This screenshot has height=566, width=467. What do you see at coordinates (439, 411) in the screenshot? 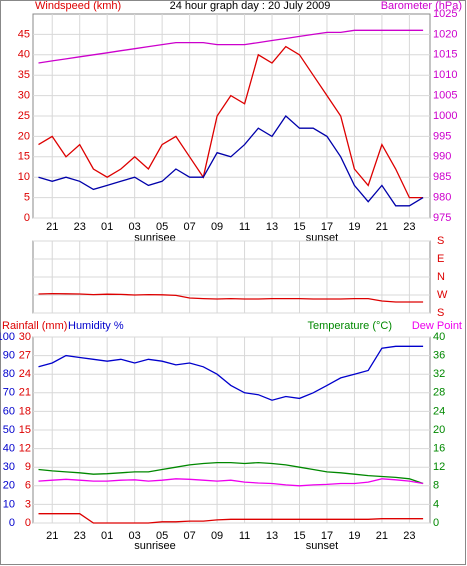
I see `y-tick-label: 24` at bounding box center [439, 411].